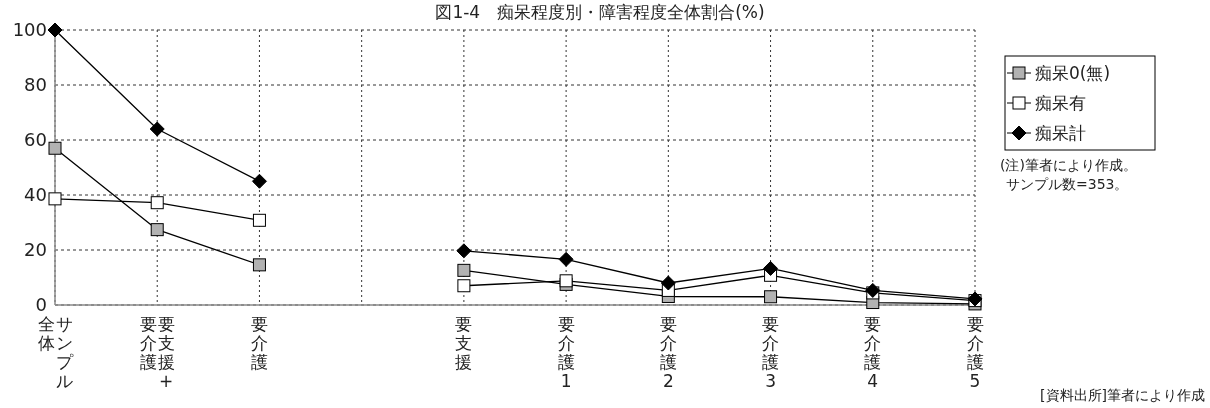  What do you see at coordinates (600, 12) in the screenshot?
I see `chart-title: 図1-4 痴呆程度別・障害程度全体割合(%)` at bounding box center [600, 12].